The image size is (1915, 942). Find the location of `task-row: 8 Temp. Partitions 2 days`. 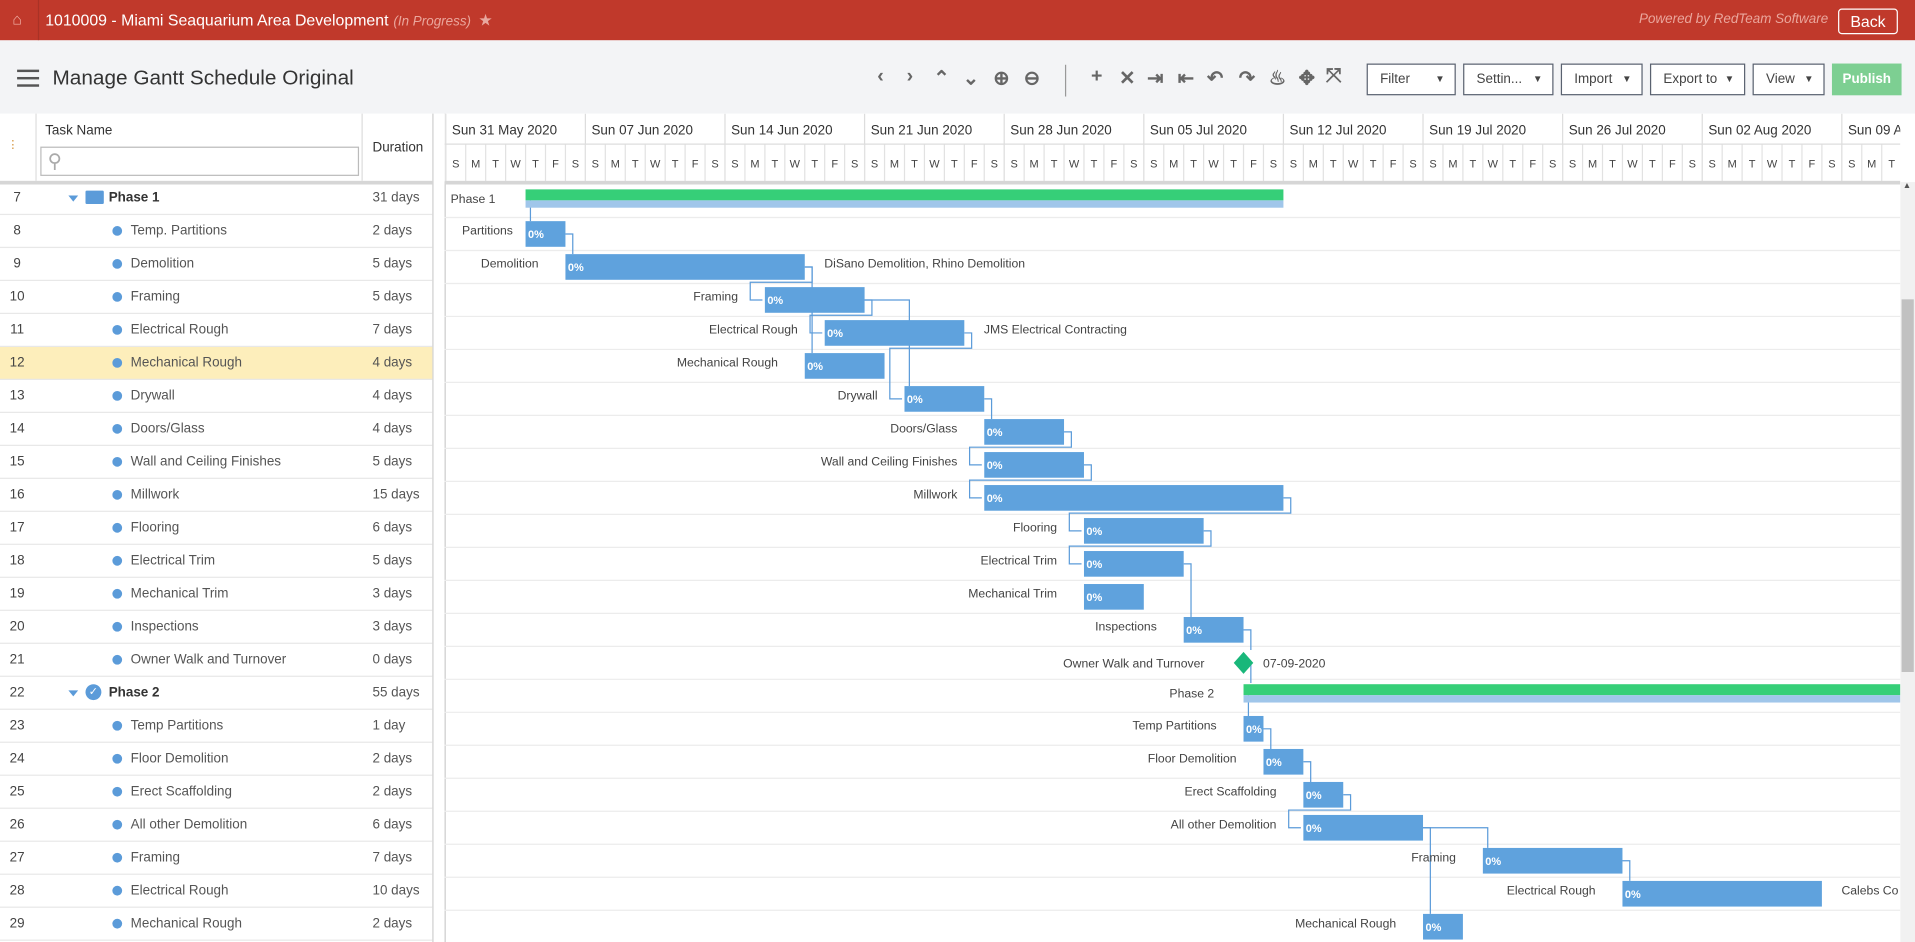

task-row: 8 Temp. Partitions 2 days is located at coordinates (216, 232).